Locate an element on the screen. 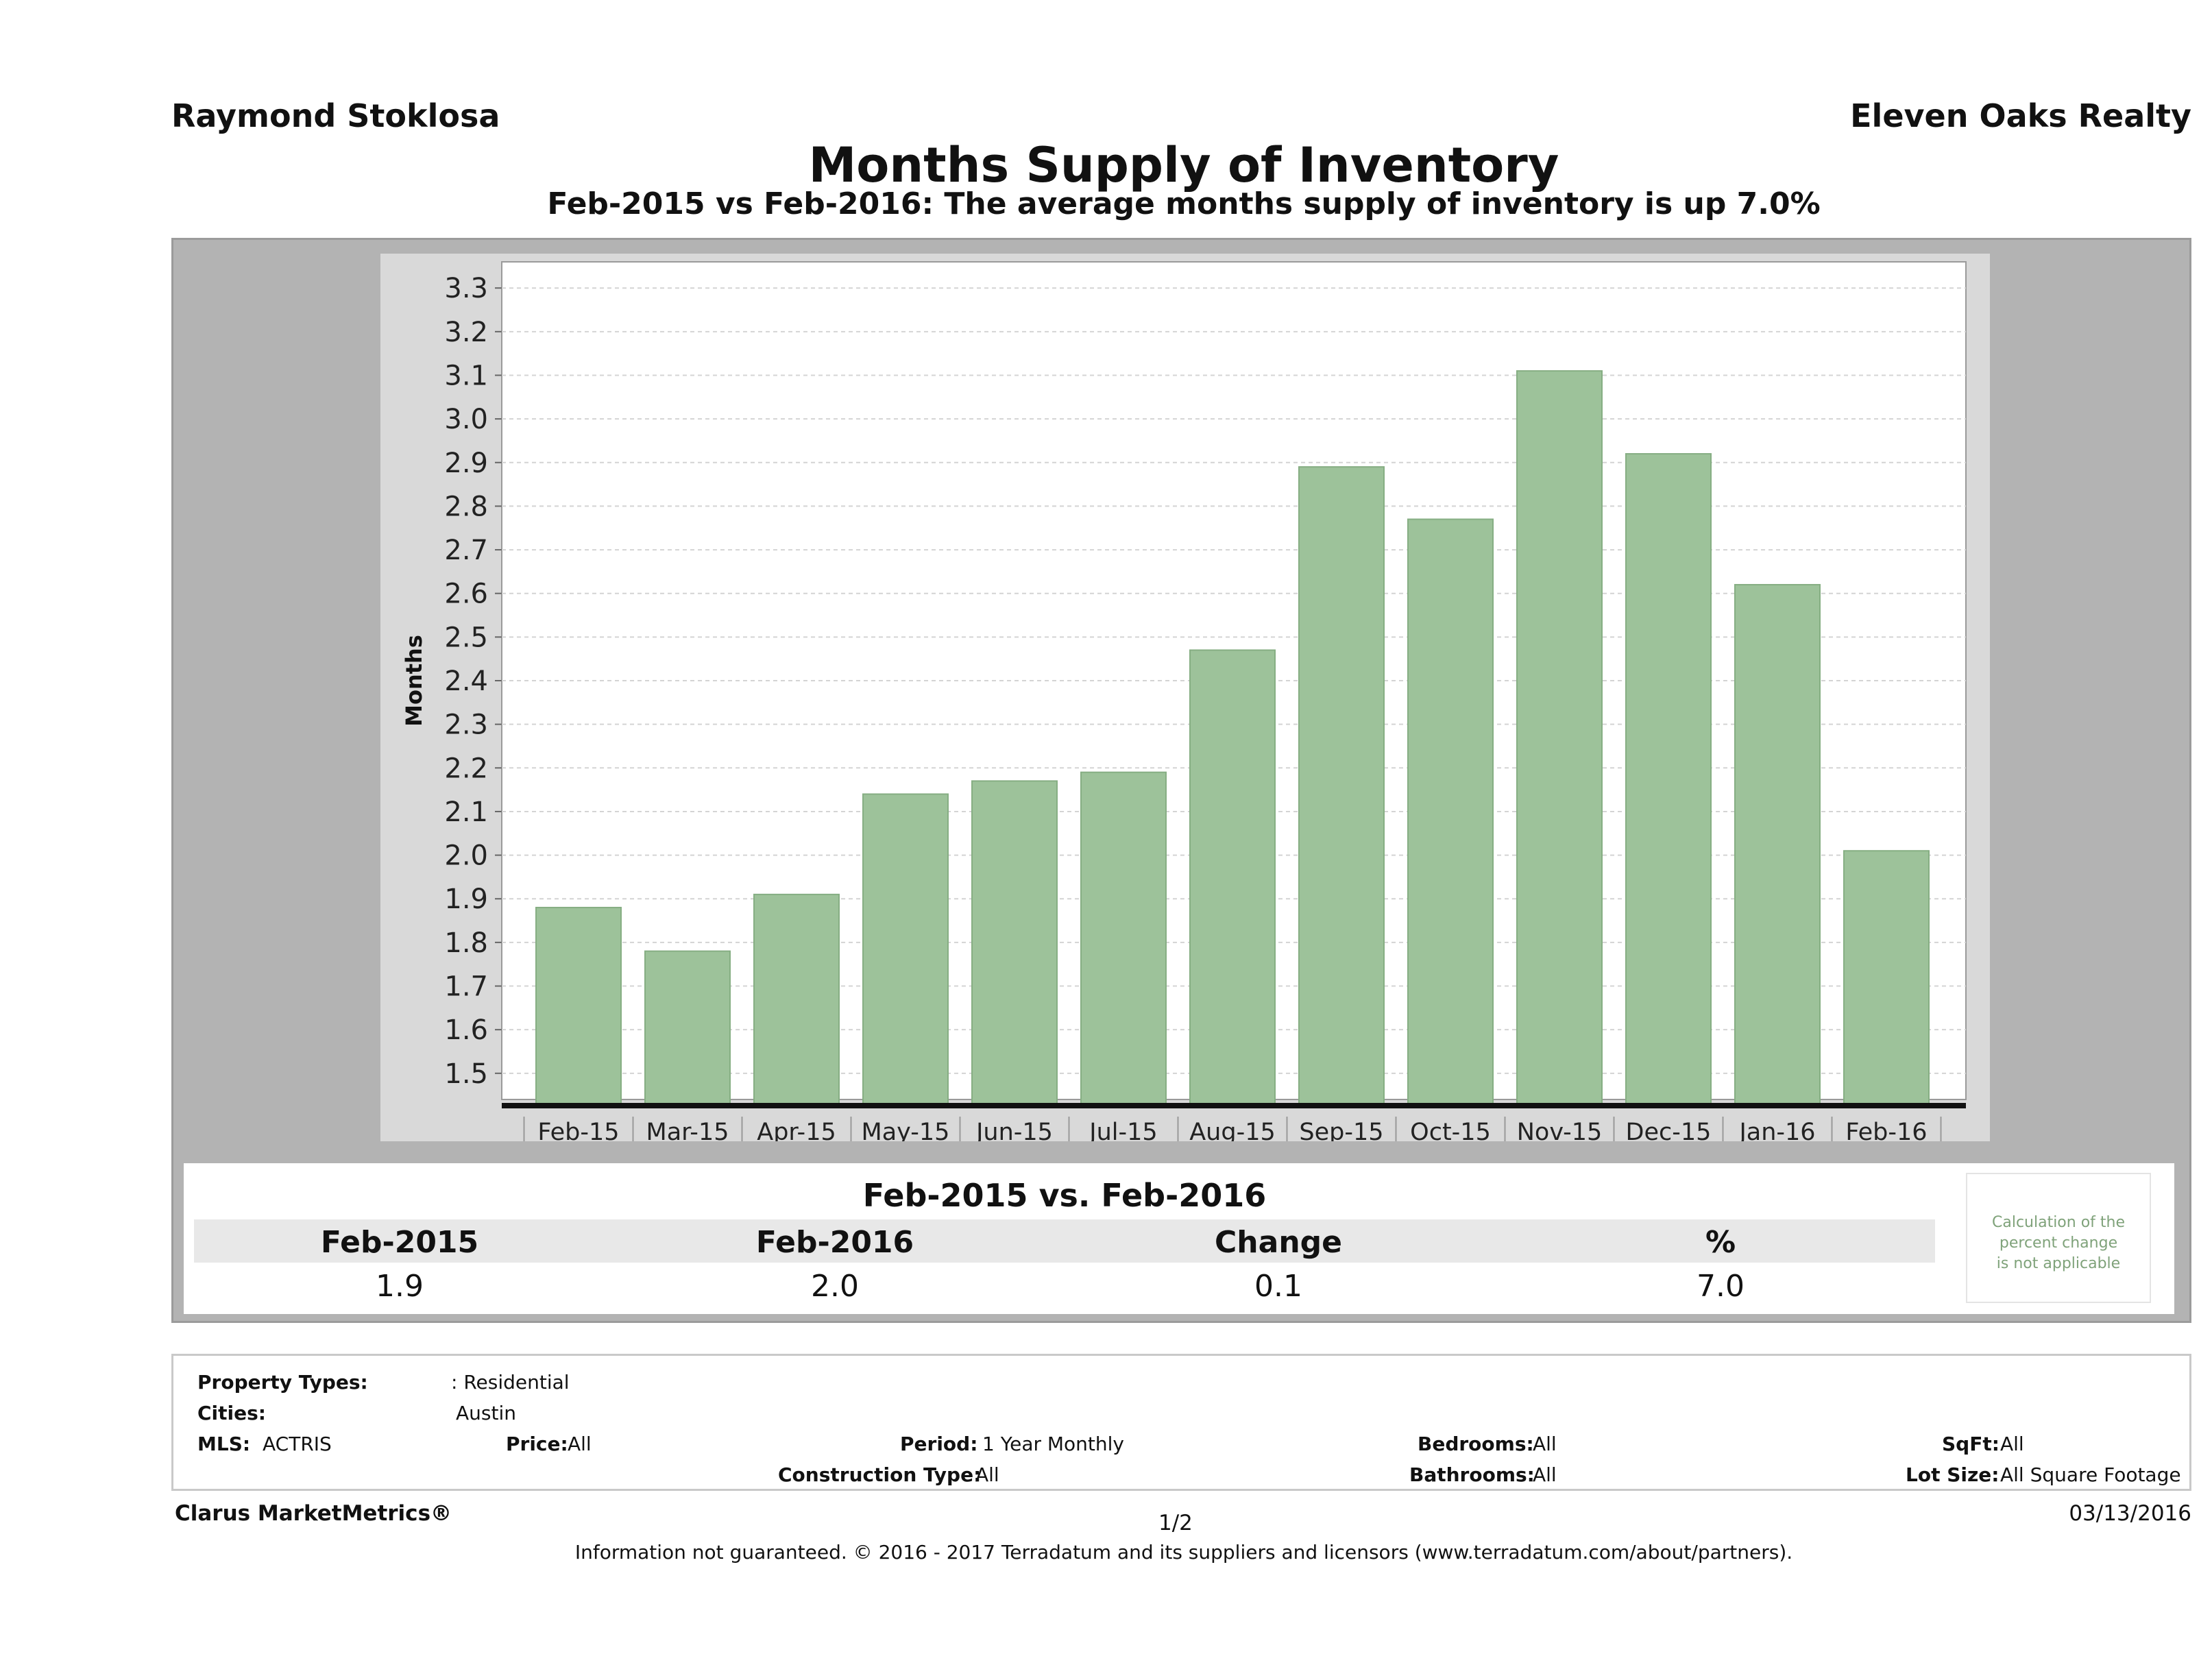 The height and width of the screenshot is (1678, 2212). period-label: Period: is located at coordinates (939, 1444).